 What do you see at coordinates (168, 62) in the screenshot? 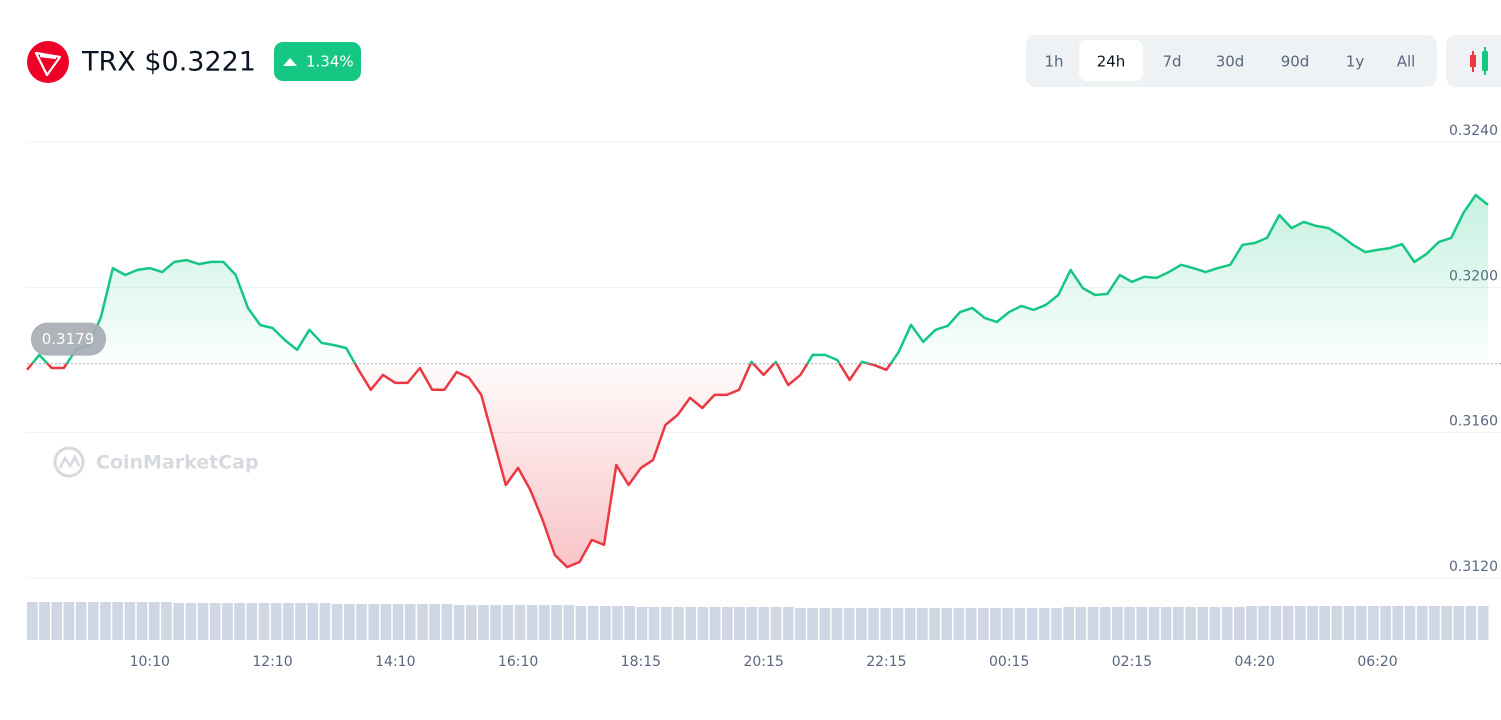
I see `asset-title: TRX $0.3221` at bounding box center [168, 62].